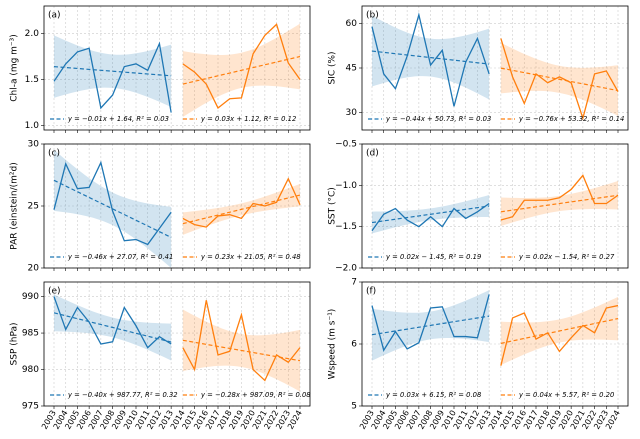 This screenshot has height=439, width=640. I want to click on y-tick-label: 990, so click(30, 297).